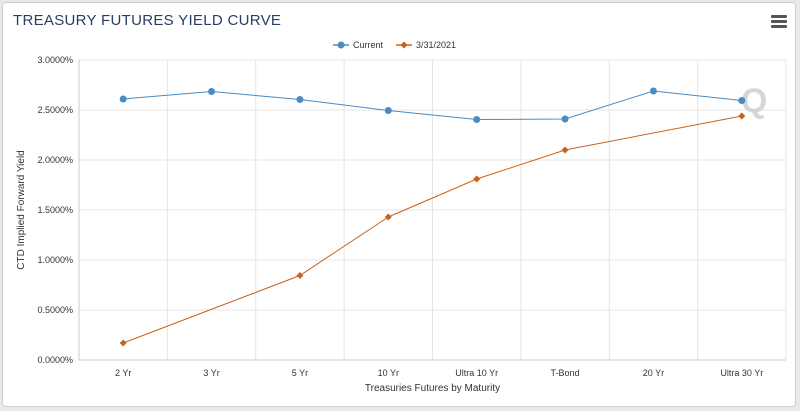 The height and width of the screenshot is (411, 800). Describe the element at coordinates (436, 45) in the screenshot. I see `legend-label: 3/31/2021` at that location.